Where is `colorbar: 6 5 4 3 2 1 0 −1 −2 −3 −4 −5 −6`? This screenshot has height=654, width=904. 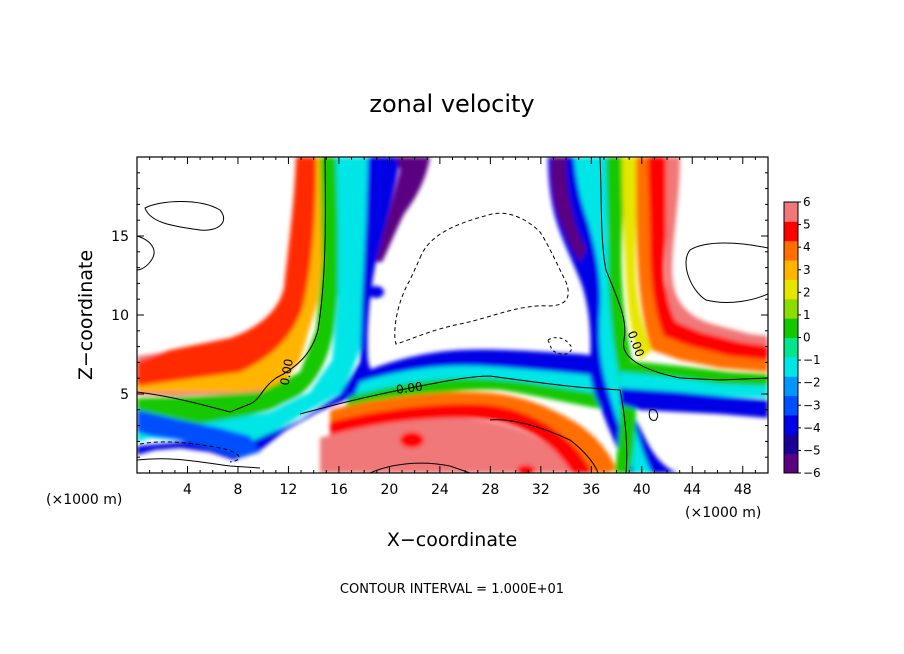
colorbar: 6 5 4 3 2 1 0 −1 −2 −3 −4 −5 −6 is located at coordinates (802, 337).